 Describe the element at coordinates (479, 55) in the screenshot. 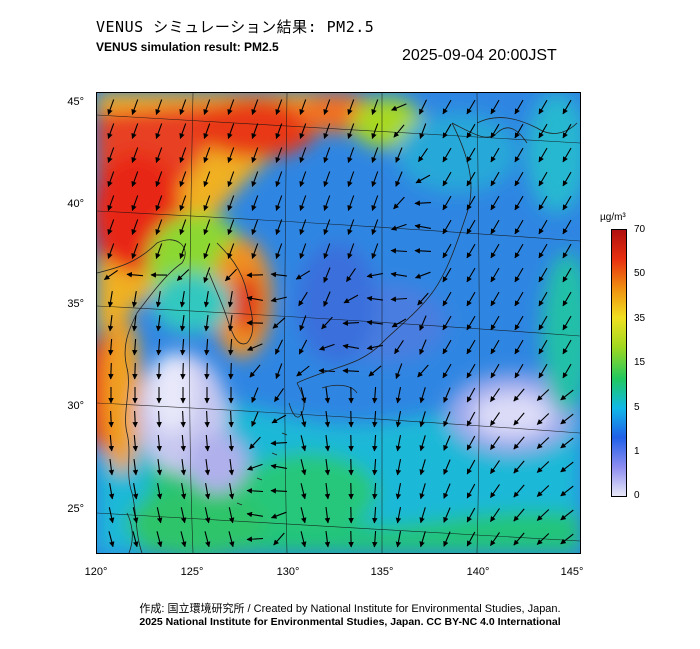

I see `forecast-datetime: 2025-09-04 20:00JST` at that location.